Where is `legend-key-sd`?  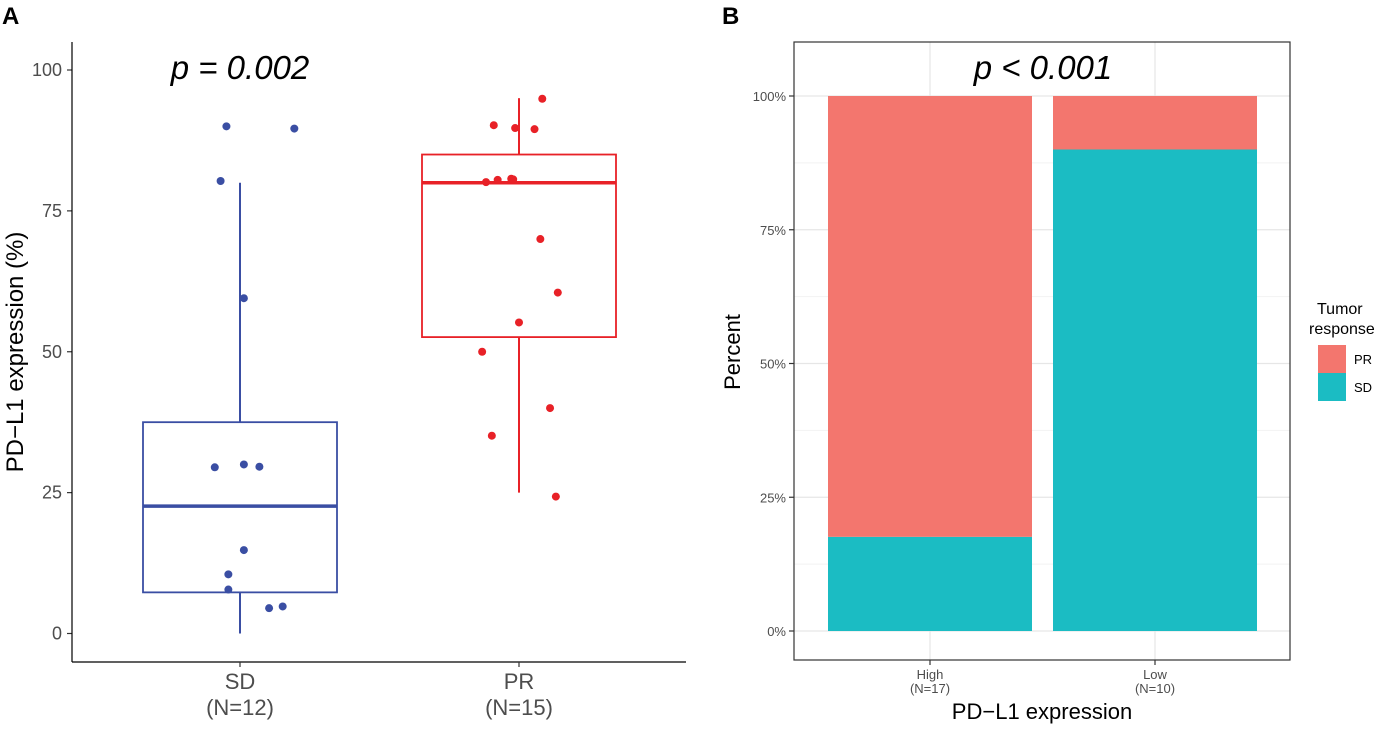 legend-key-sd is located at coordinates (1332, 387).